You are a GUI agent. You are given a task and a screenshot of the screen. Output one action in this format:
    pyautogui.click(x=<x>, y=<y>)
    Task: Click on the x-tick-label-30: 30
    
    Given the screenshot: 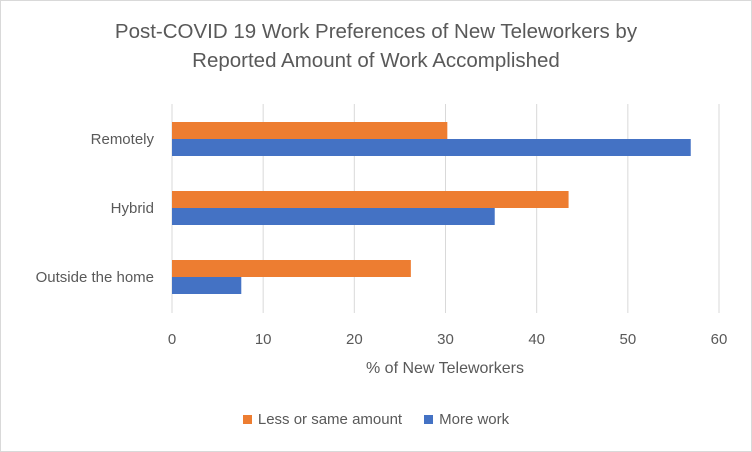 What is the action you would take?
    pyautogui.click(x=445, y=339)
    